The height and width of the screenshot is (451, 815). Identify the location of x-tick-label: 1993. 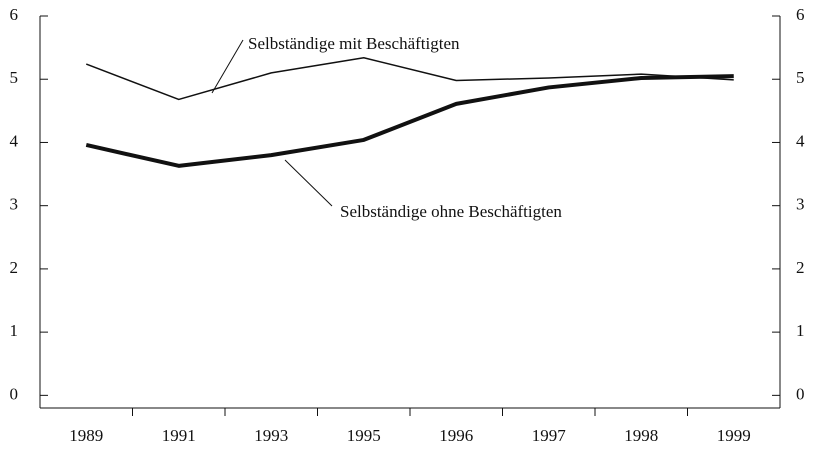
(271, 435).